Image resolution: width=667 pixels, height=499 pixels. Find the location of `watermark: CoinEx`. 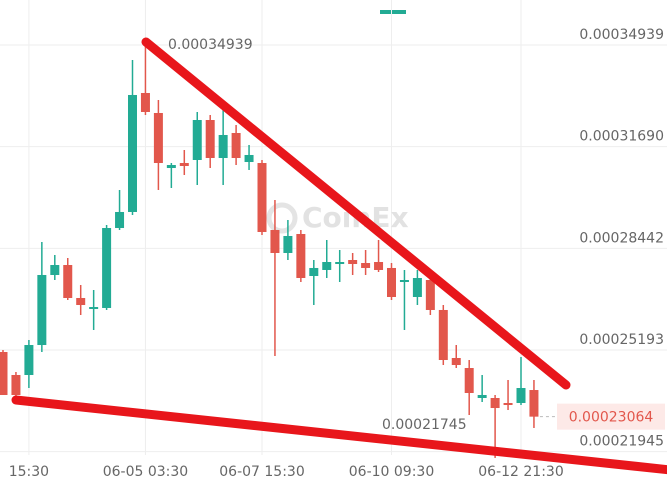

watermark: CoinEx is located at coordinates (337, 217).